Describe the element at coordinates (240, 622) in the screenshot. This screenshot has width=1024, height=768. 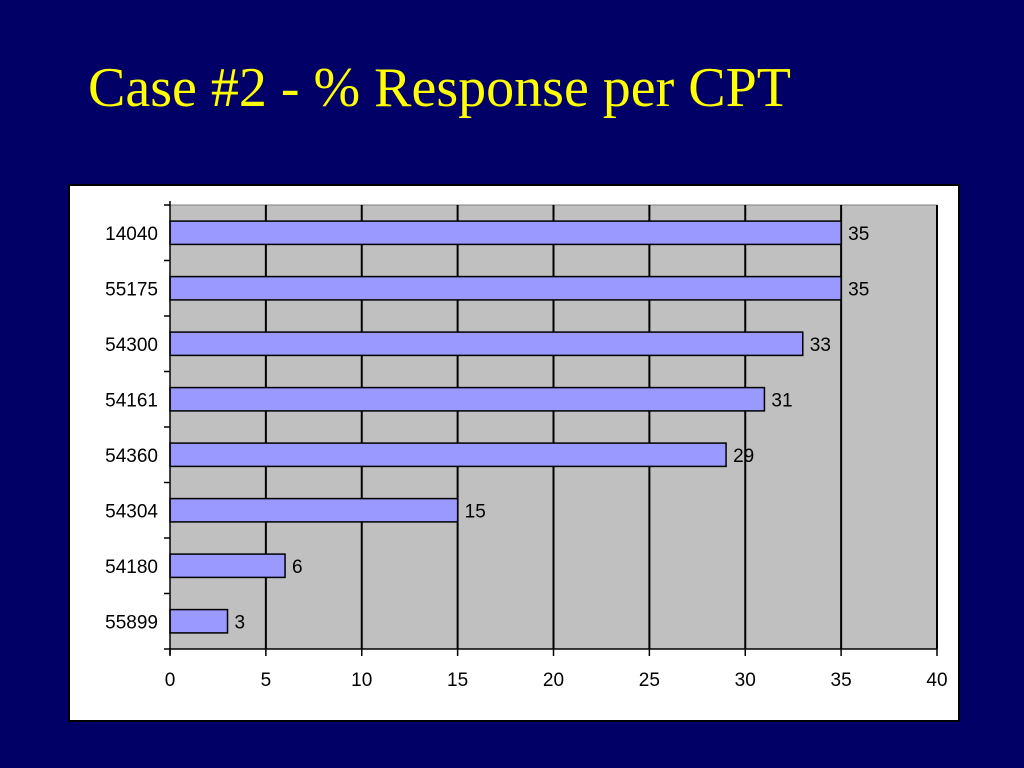
I see `data-label: 3` at that location.